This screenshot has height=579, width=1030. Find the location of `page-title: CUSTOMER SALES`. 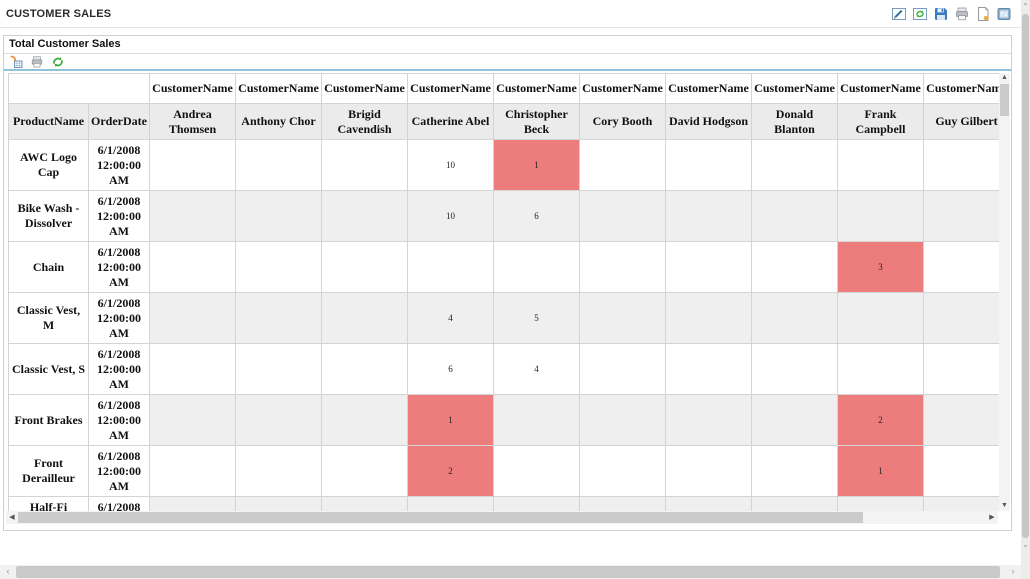

page-title: CUSTOMER SALES is located at coordinates (59, 13).